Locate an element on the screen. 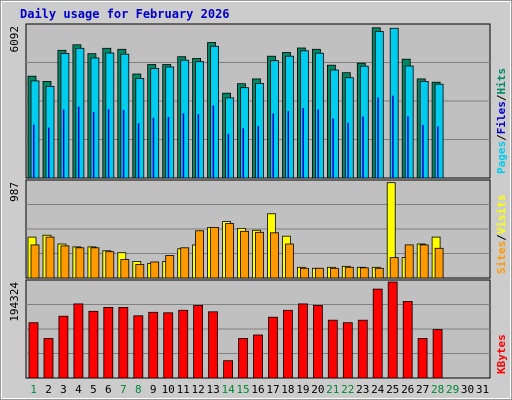  day-label: 28 is located at coordinates (437, 389).